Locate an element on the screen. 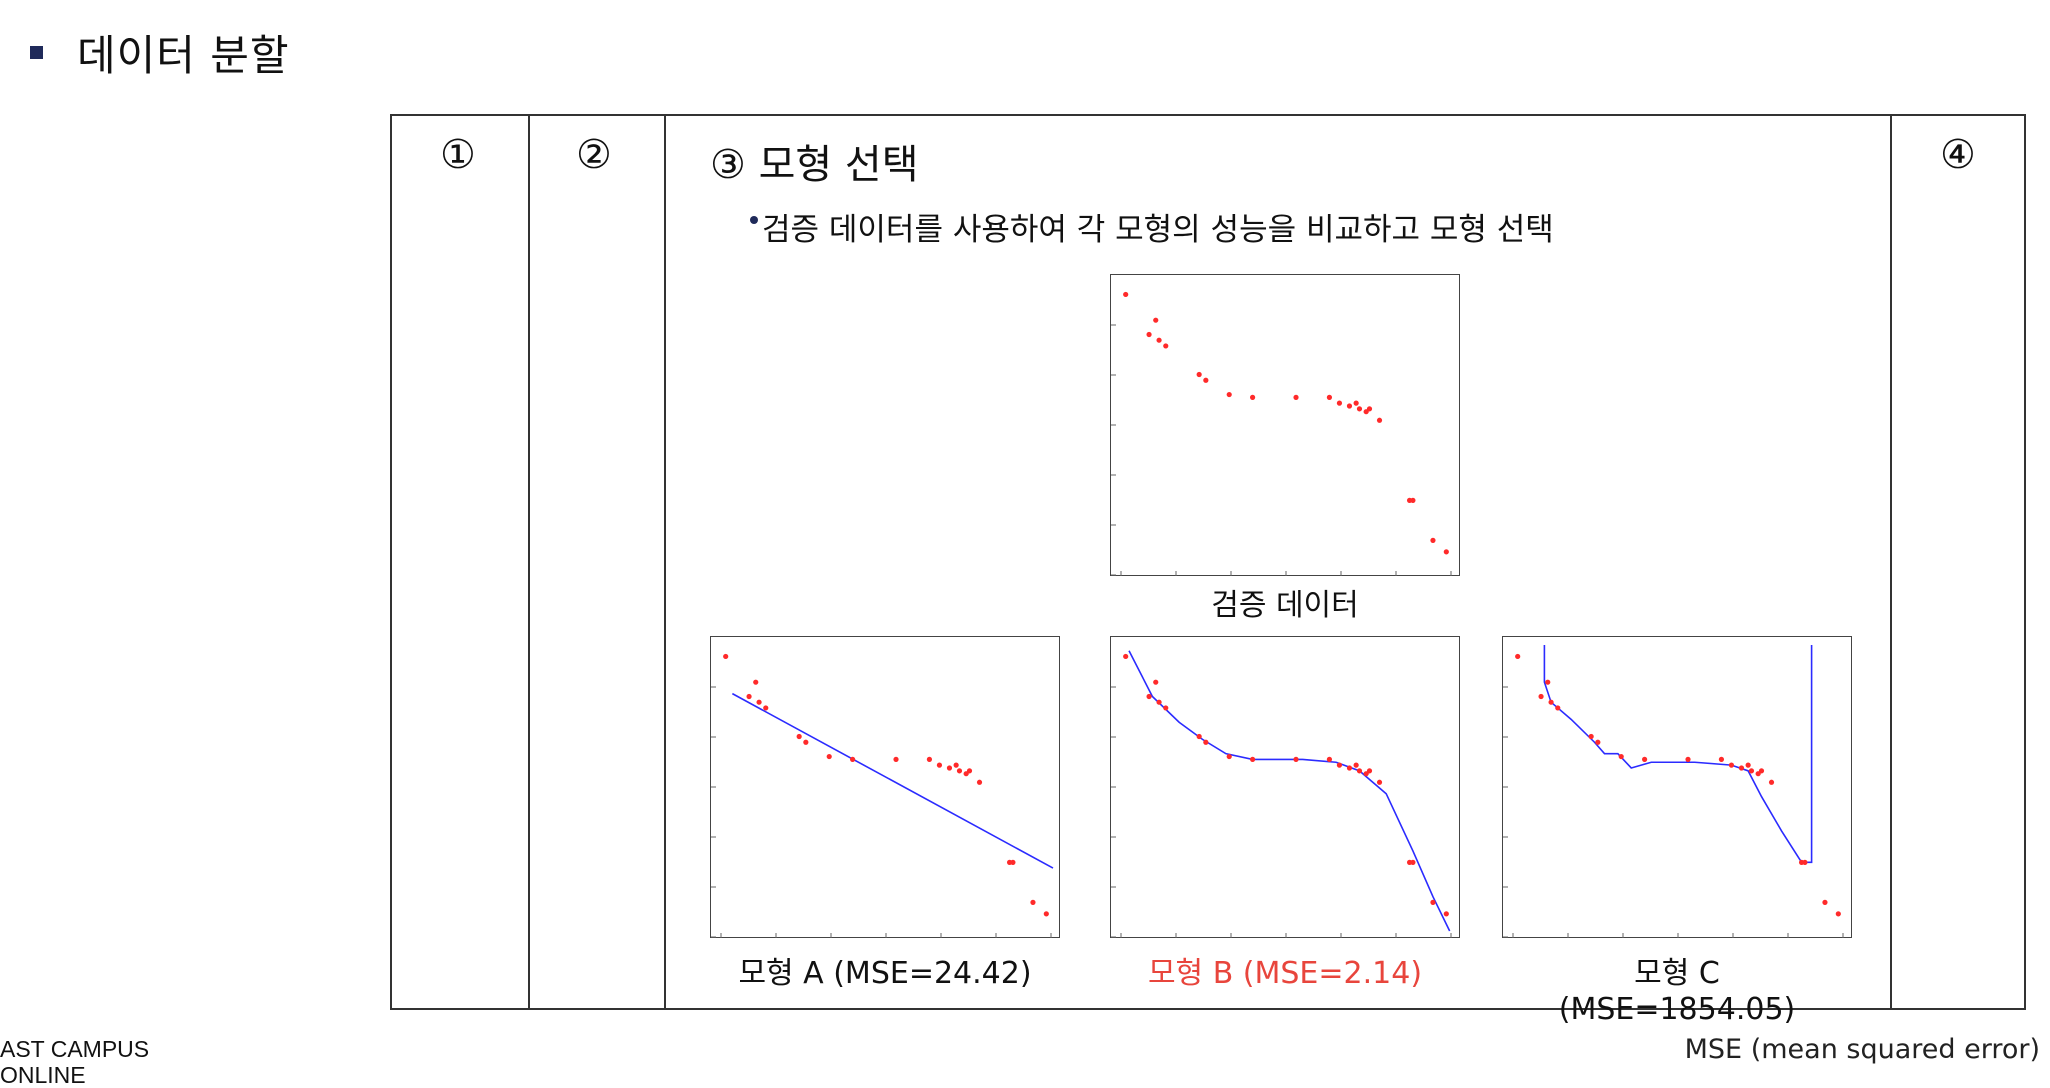 Image resolution: width=2050 pixels, height=1088 pixels. model-b-plot is located at coordinates (1285, 787).